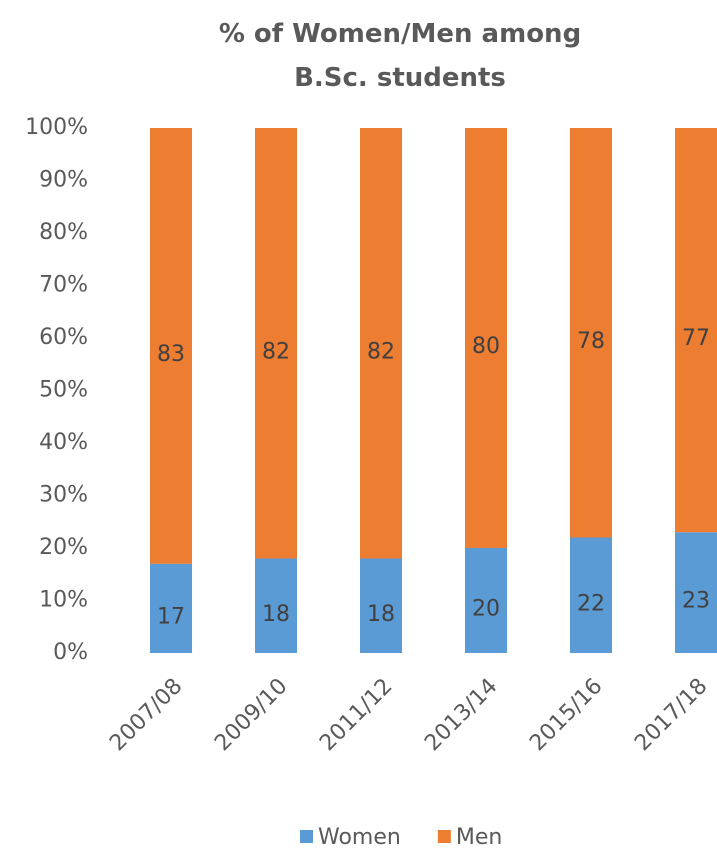  What do you see at coordinates (146, 715) in the screenshot?
I see `x-tick-label: 2007/08` at bounding box center [146, 715].